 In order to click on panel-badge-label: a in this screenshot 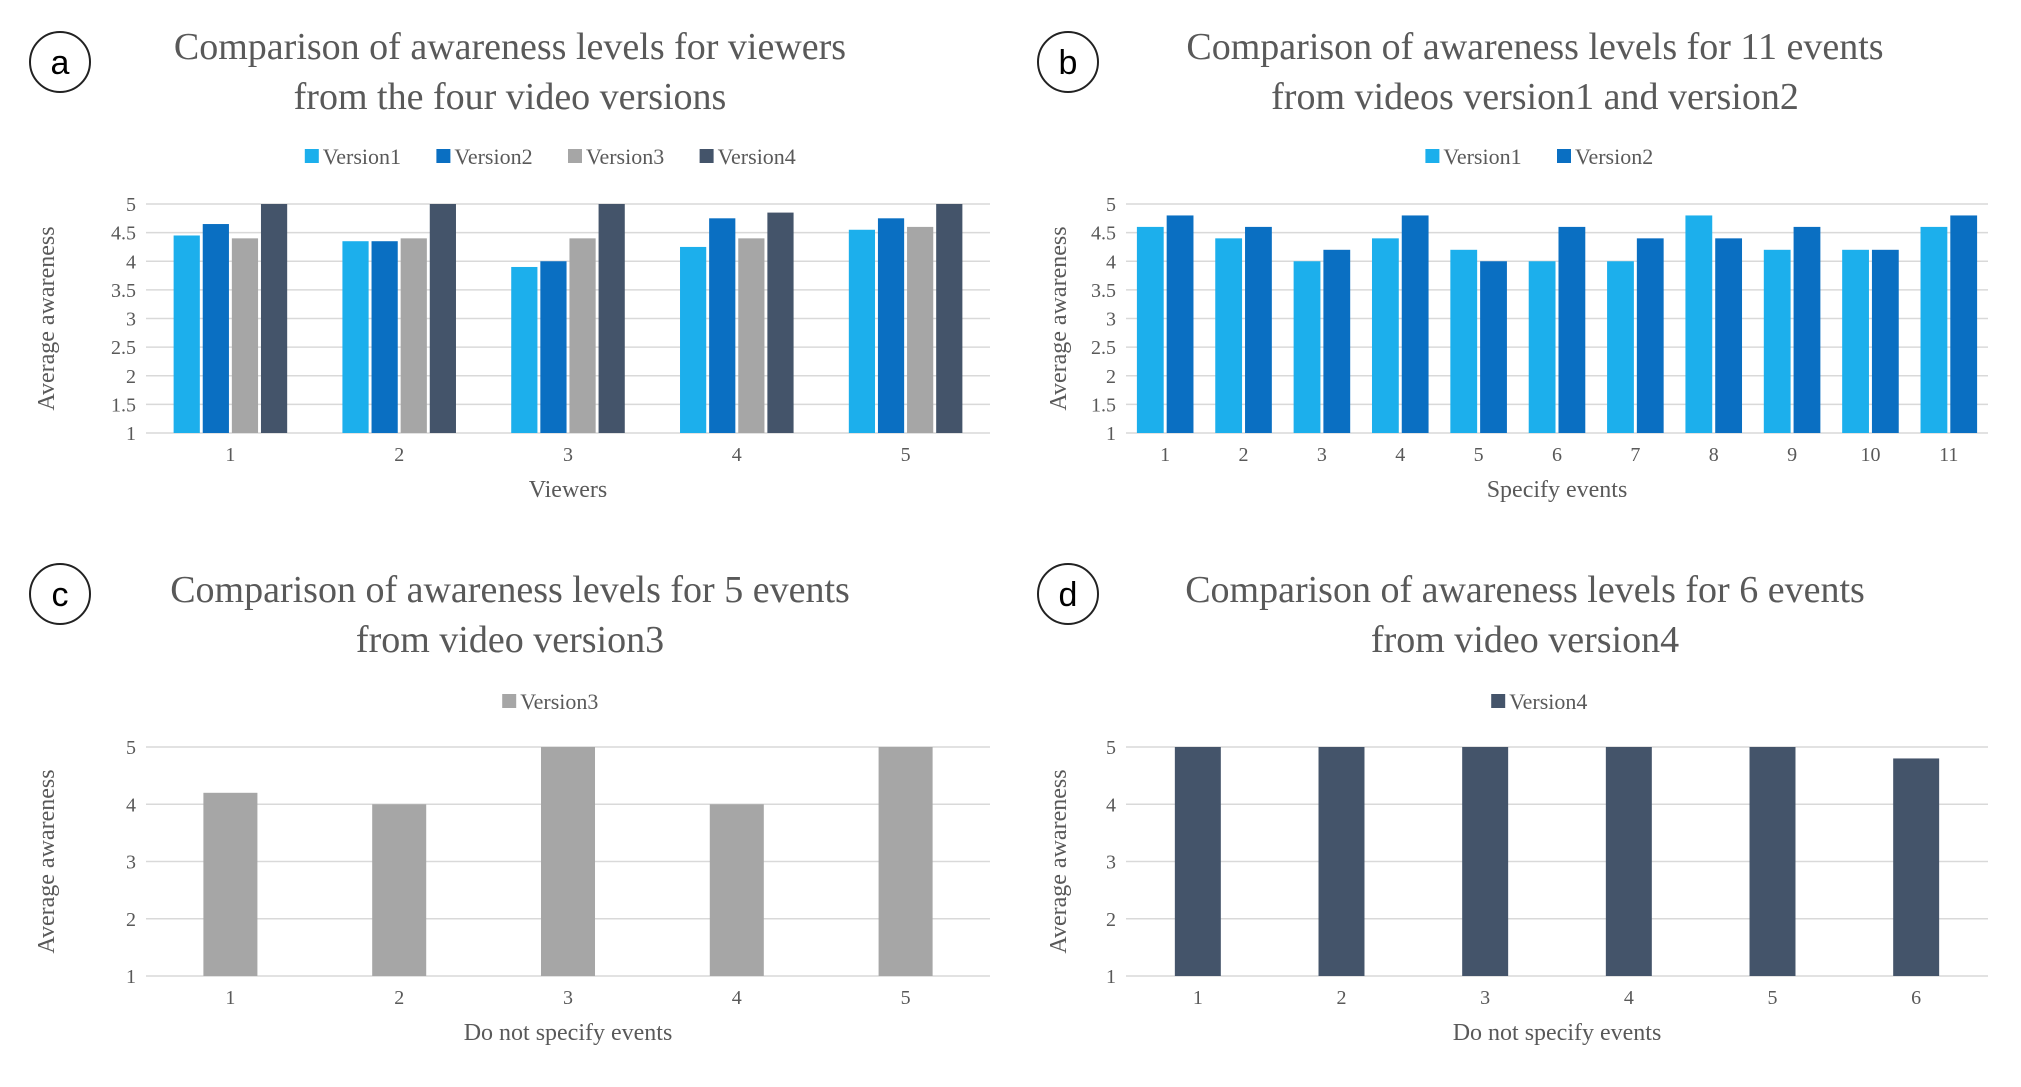, I will do `click(60, 63)`.